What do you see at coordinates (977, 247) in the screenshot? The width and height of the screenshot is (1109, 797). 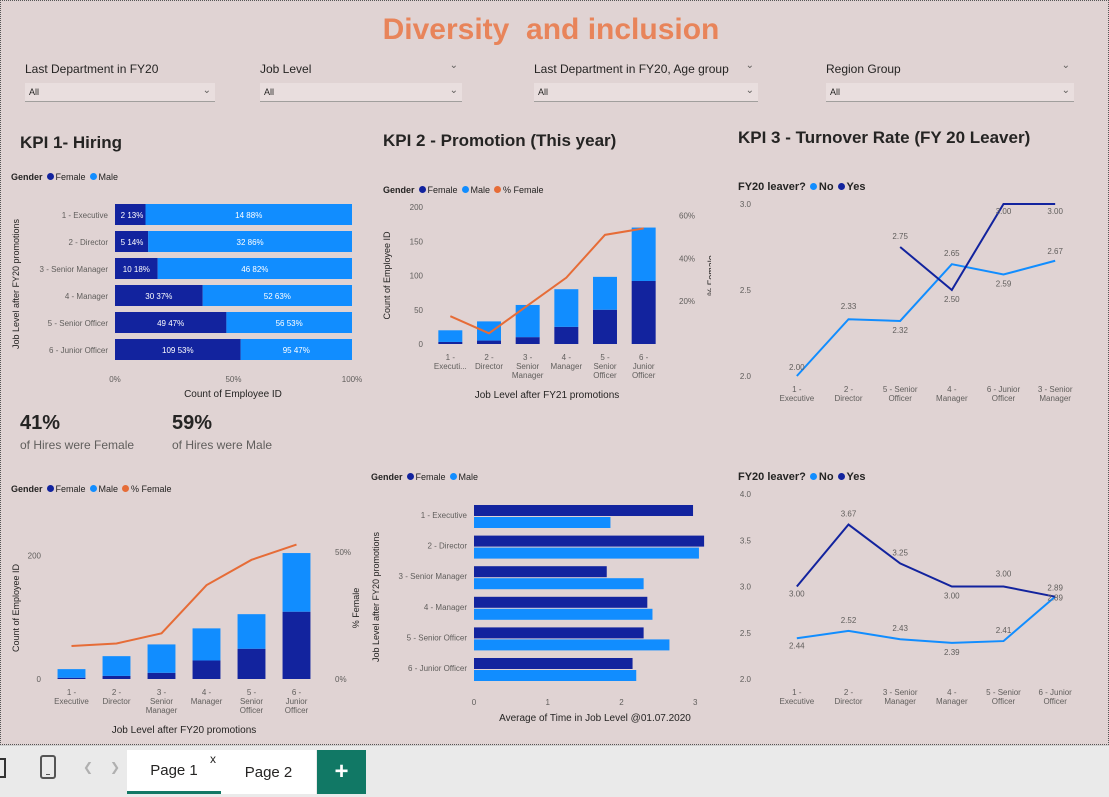 I see `line-yes` at bounding box center [977, 247].